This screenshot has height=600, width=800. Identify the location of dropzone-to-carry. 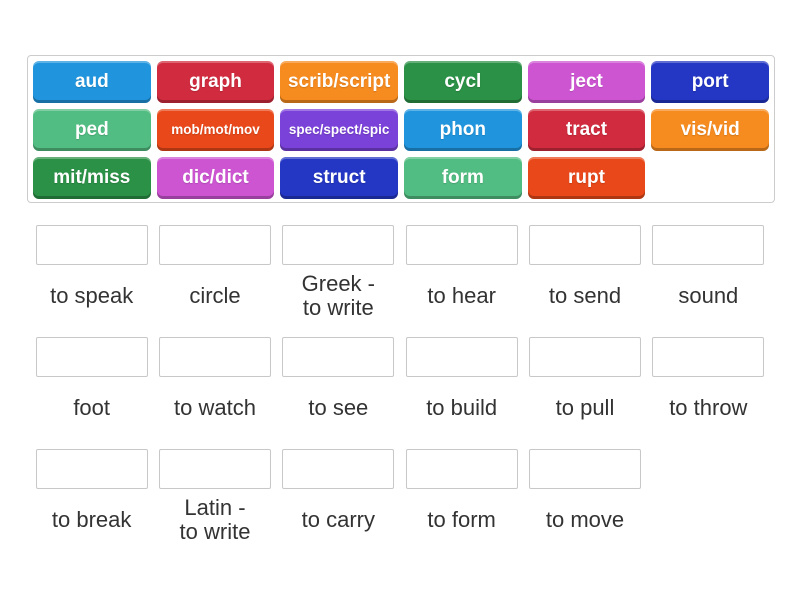
(338, 469).